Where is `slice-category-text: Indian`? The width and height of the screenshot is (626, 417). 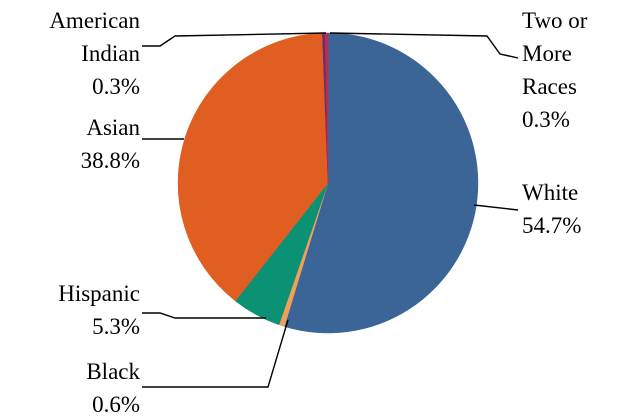 slice-category-text: Indian is located at coordinates (110, 53).